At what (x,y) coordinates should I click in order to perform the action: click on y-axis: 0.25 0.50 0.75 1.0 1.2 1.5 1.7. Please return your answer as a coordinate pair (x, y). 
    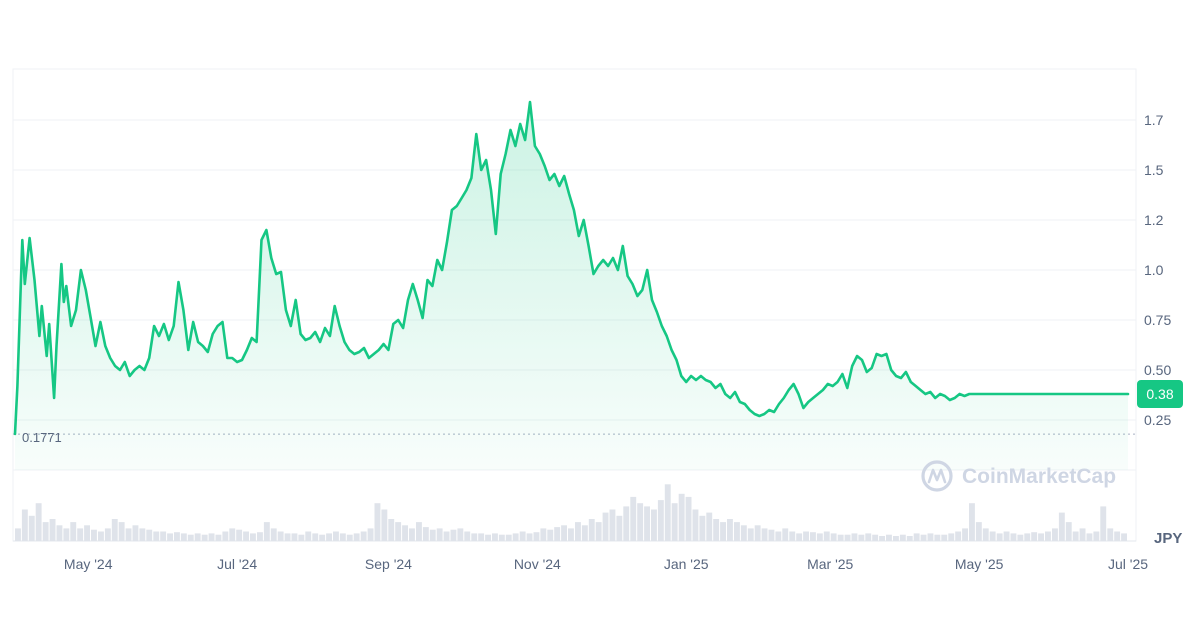
    Looking at the image, I should click on (1157, 270).